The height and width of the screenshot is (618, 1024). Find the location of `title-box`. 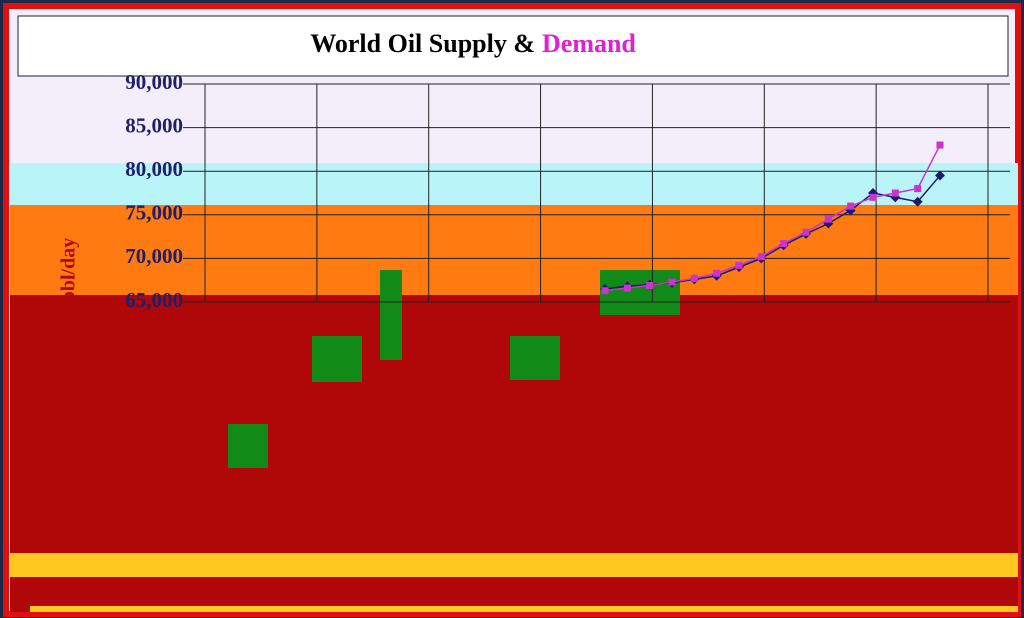

title-box is located at coordinates (513, 46).